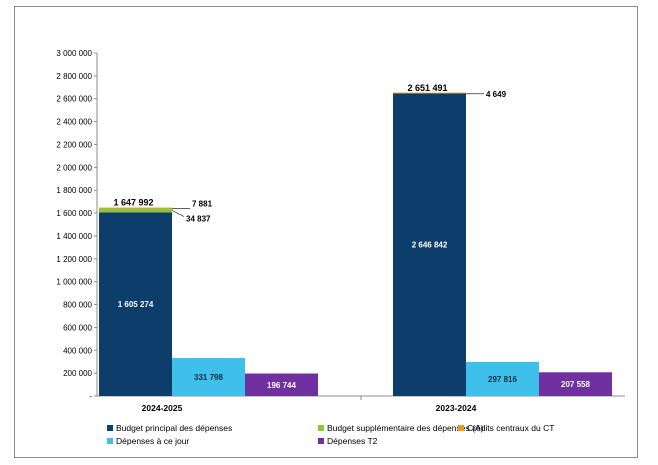 This screenshot has width=658, height=465. Describe the element at coordinates (74, 282) in the screenshot. I see `y-tick-label: 1 000 000` at that location.